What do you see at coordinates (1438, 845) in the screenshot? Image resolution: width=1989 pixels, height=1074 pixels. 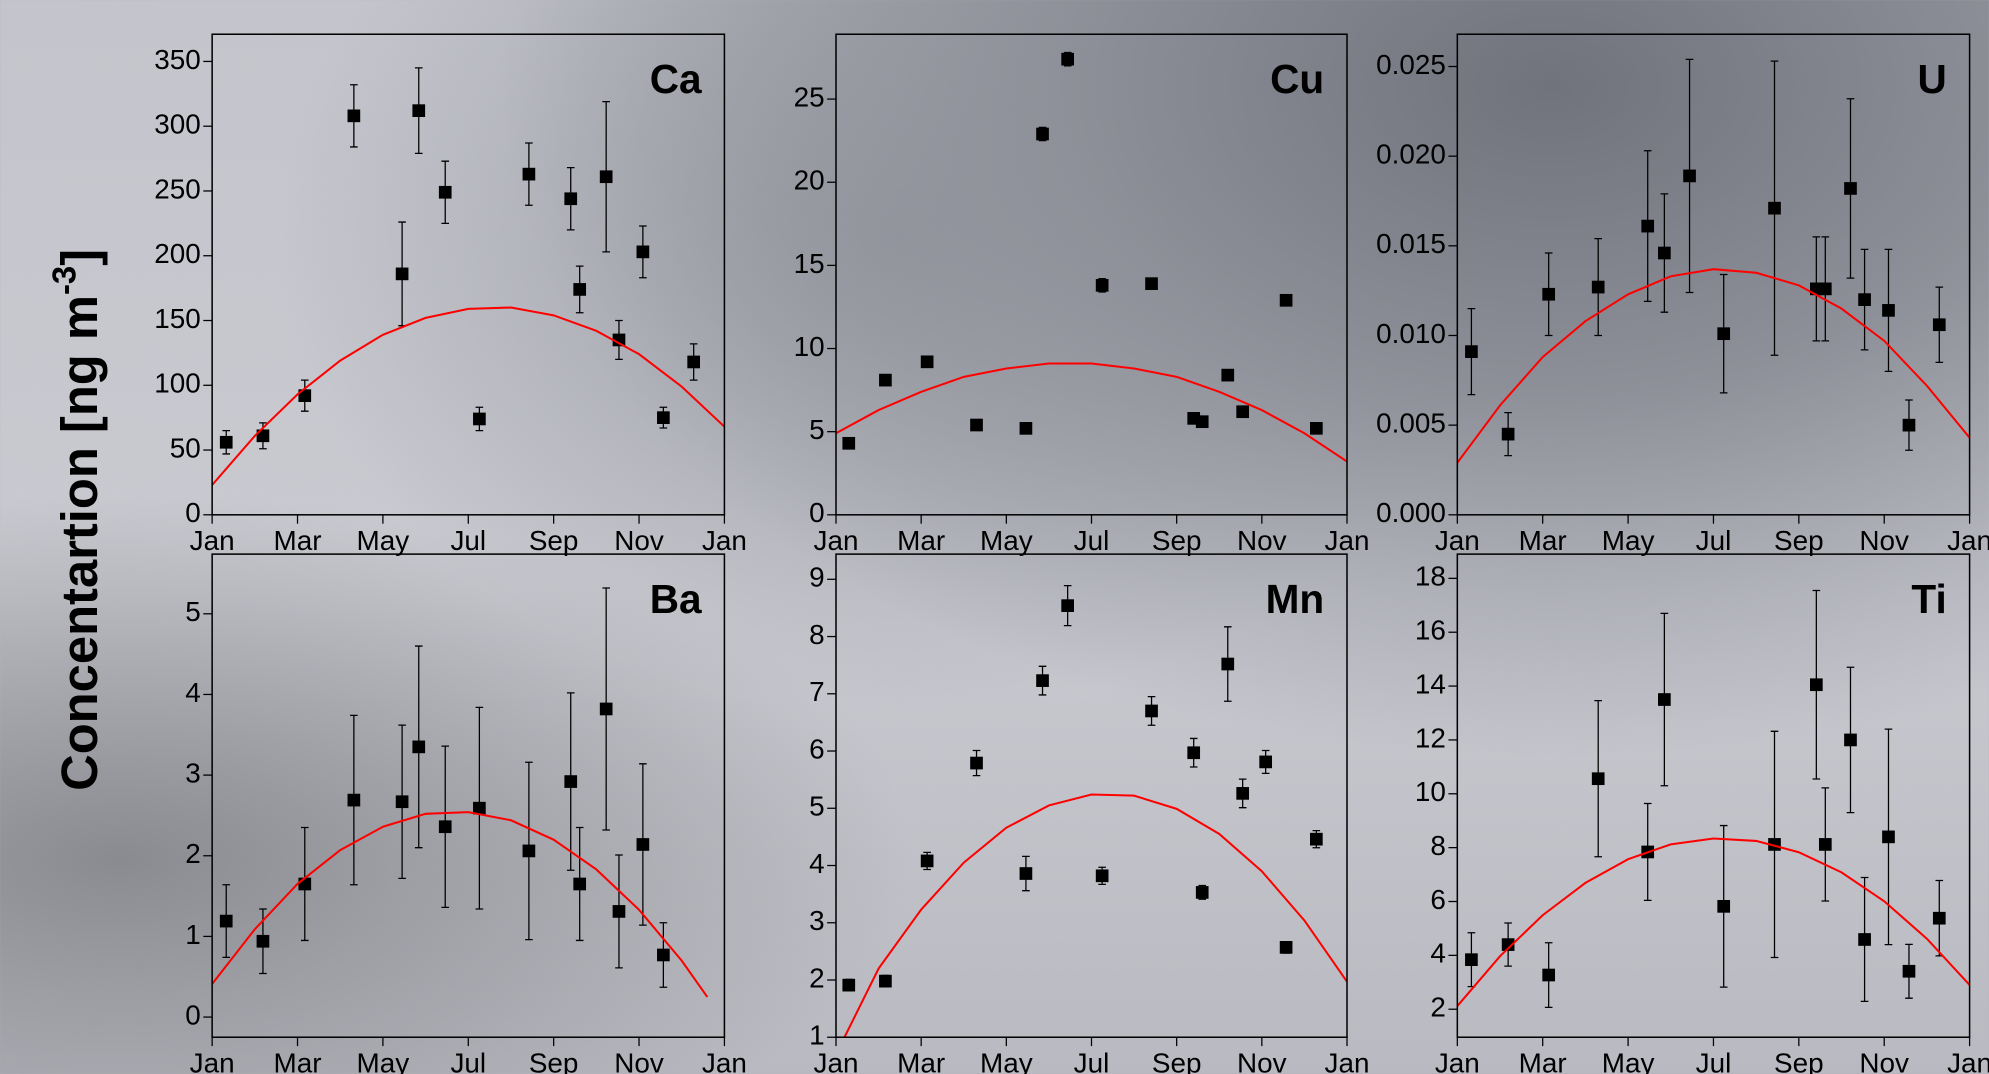 I see `y-tick-label: 8` at bounding box center [1438, 845].